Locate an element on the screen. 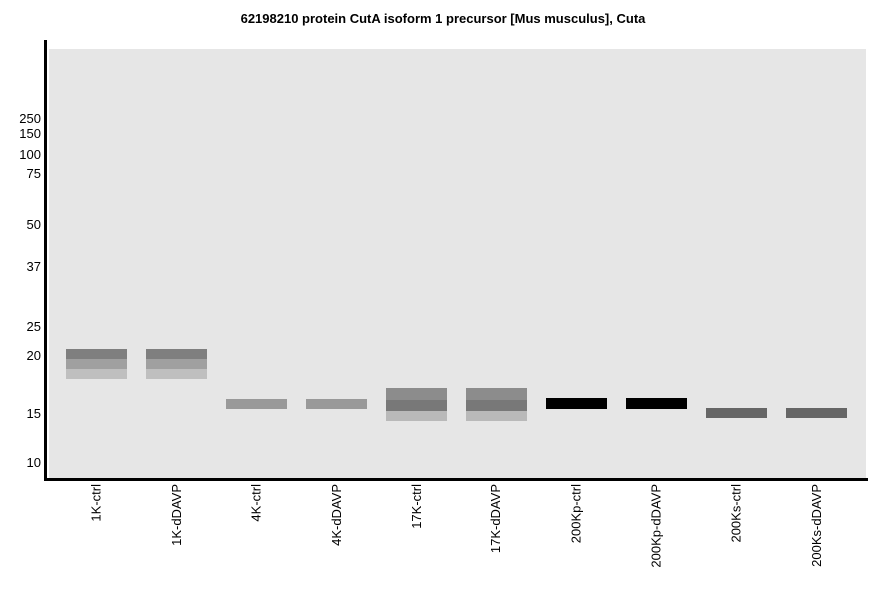 This screenshot has width=886, height=595. lane-label: 17K-dDAVP is located at coordinates (496, 519).